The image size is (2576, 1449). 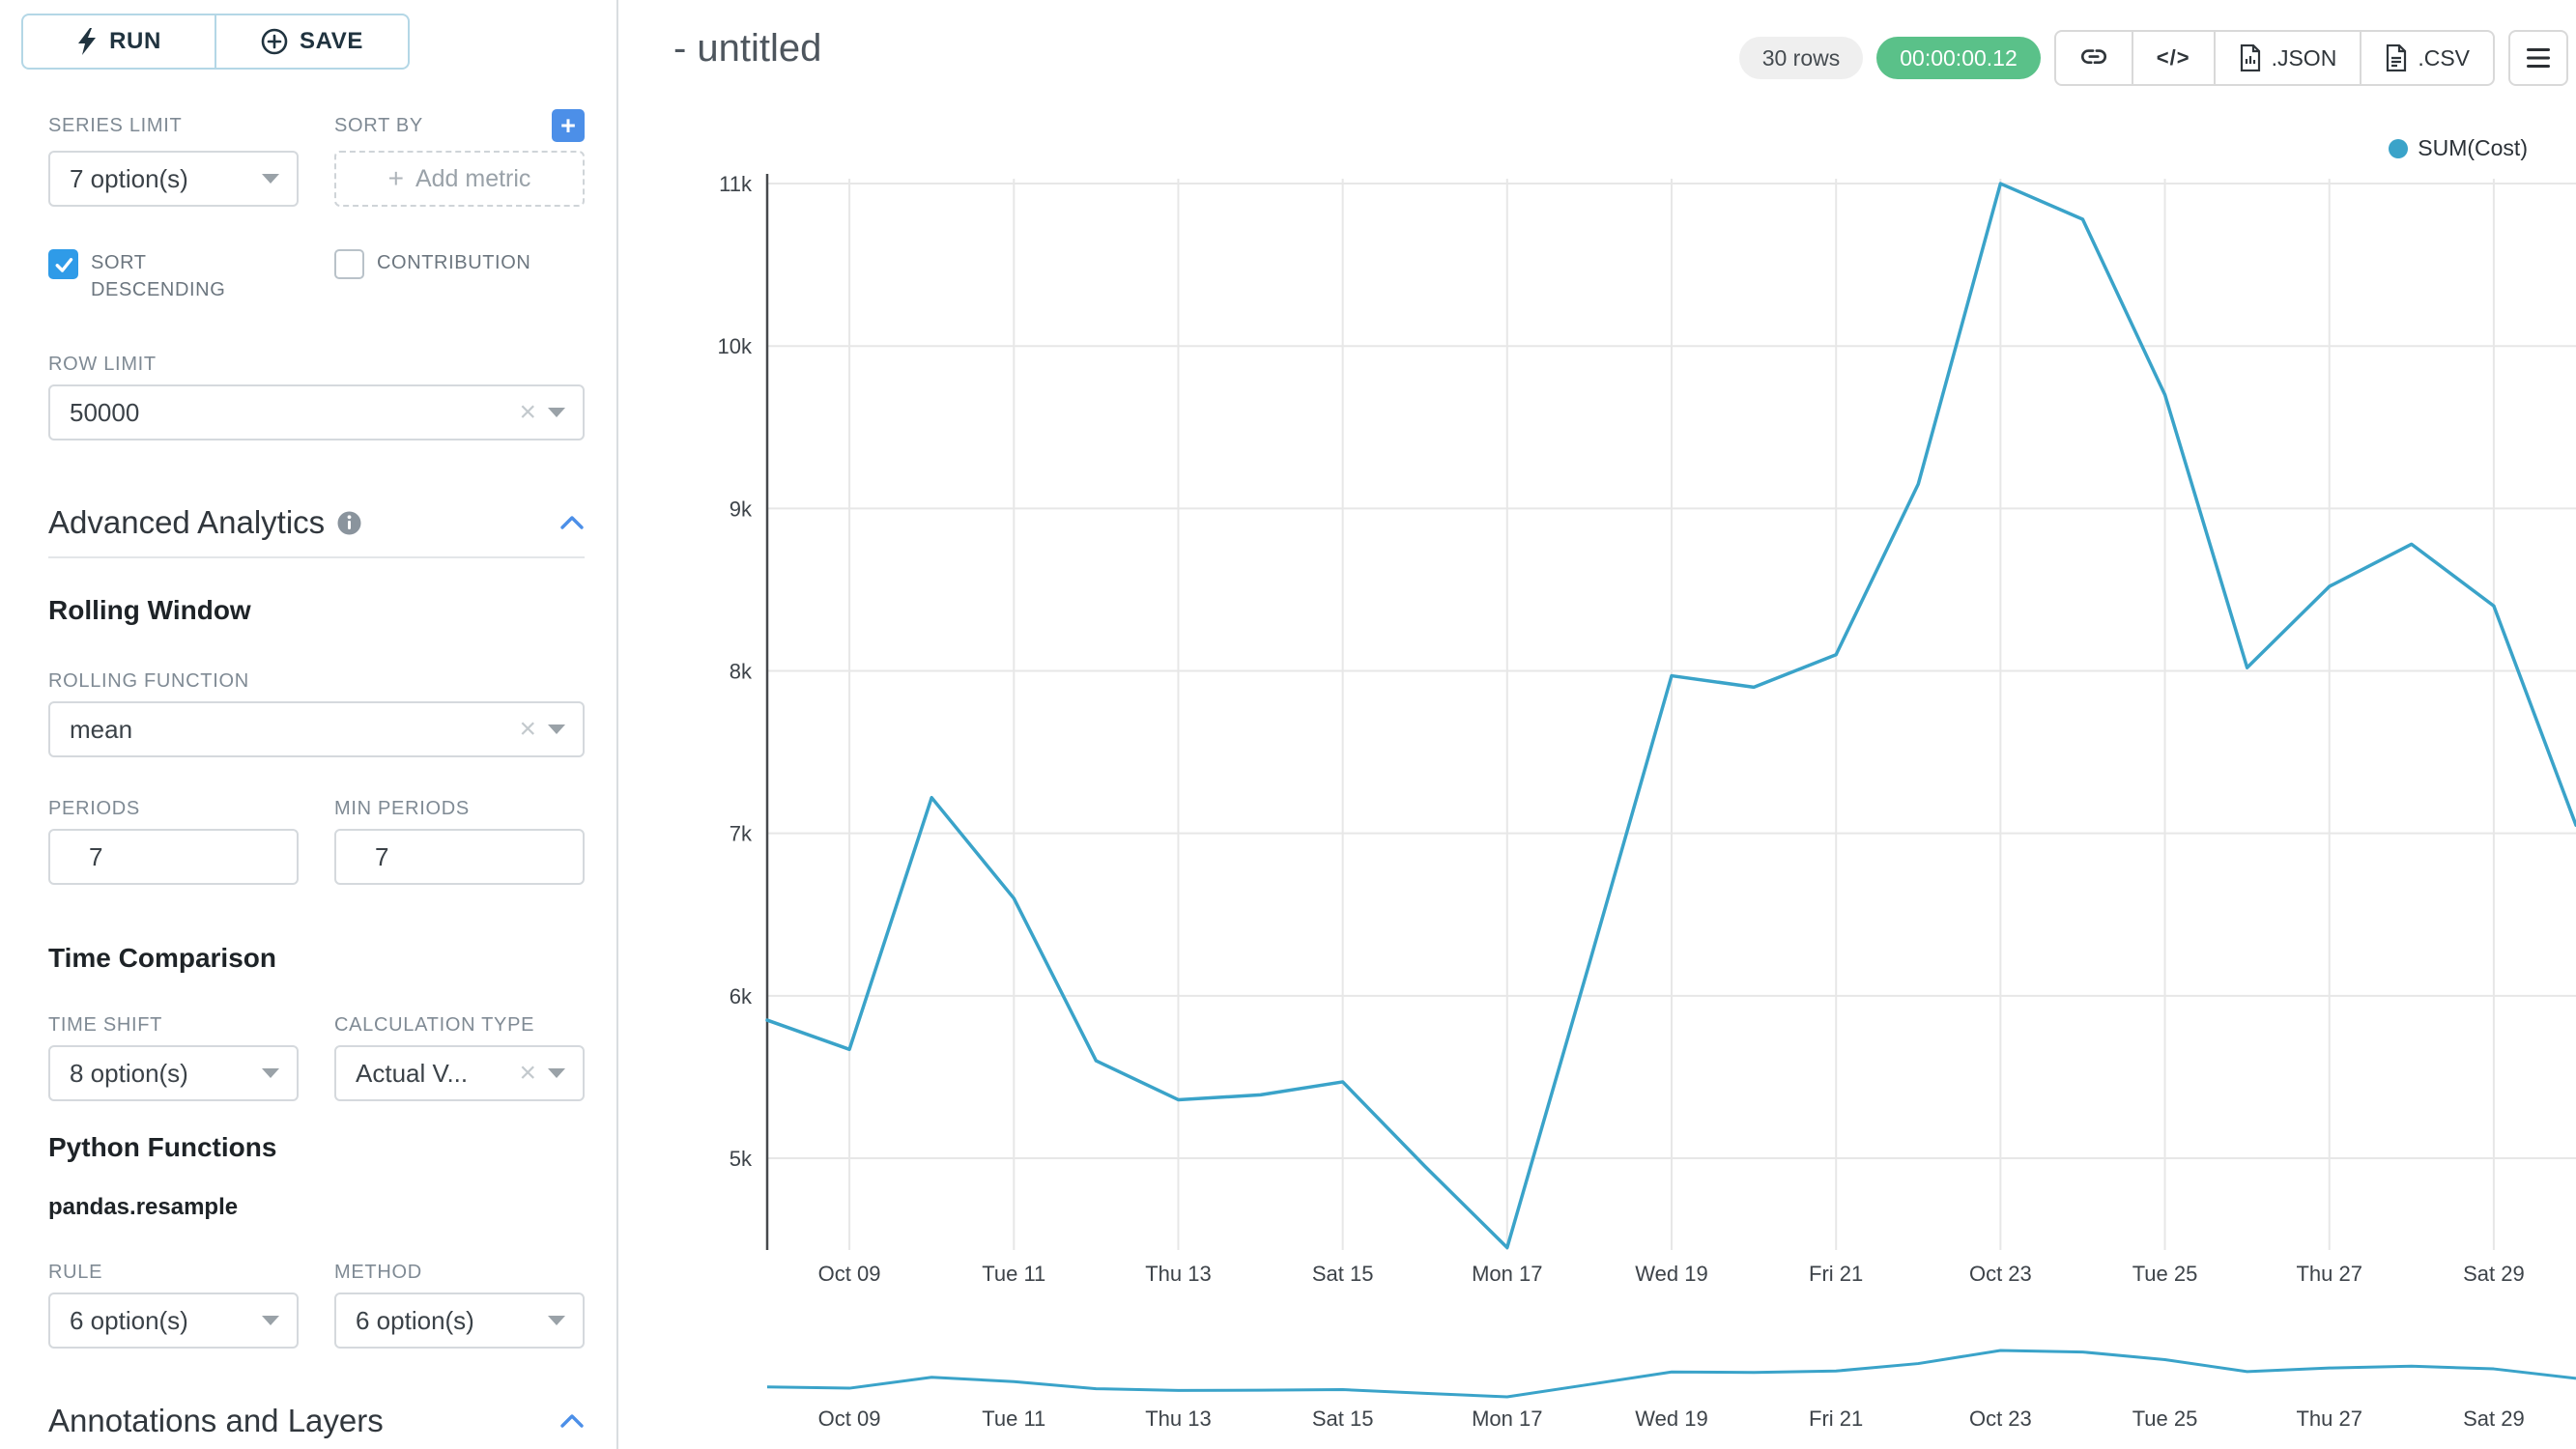 What do you see at coordinates (2473, 147) in the screenshot?
I see `legend-label: SUM(Cost)` at bounding box center [2473, 147].